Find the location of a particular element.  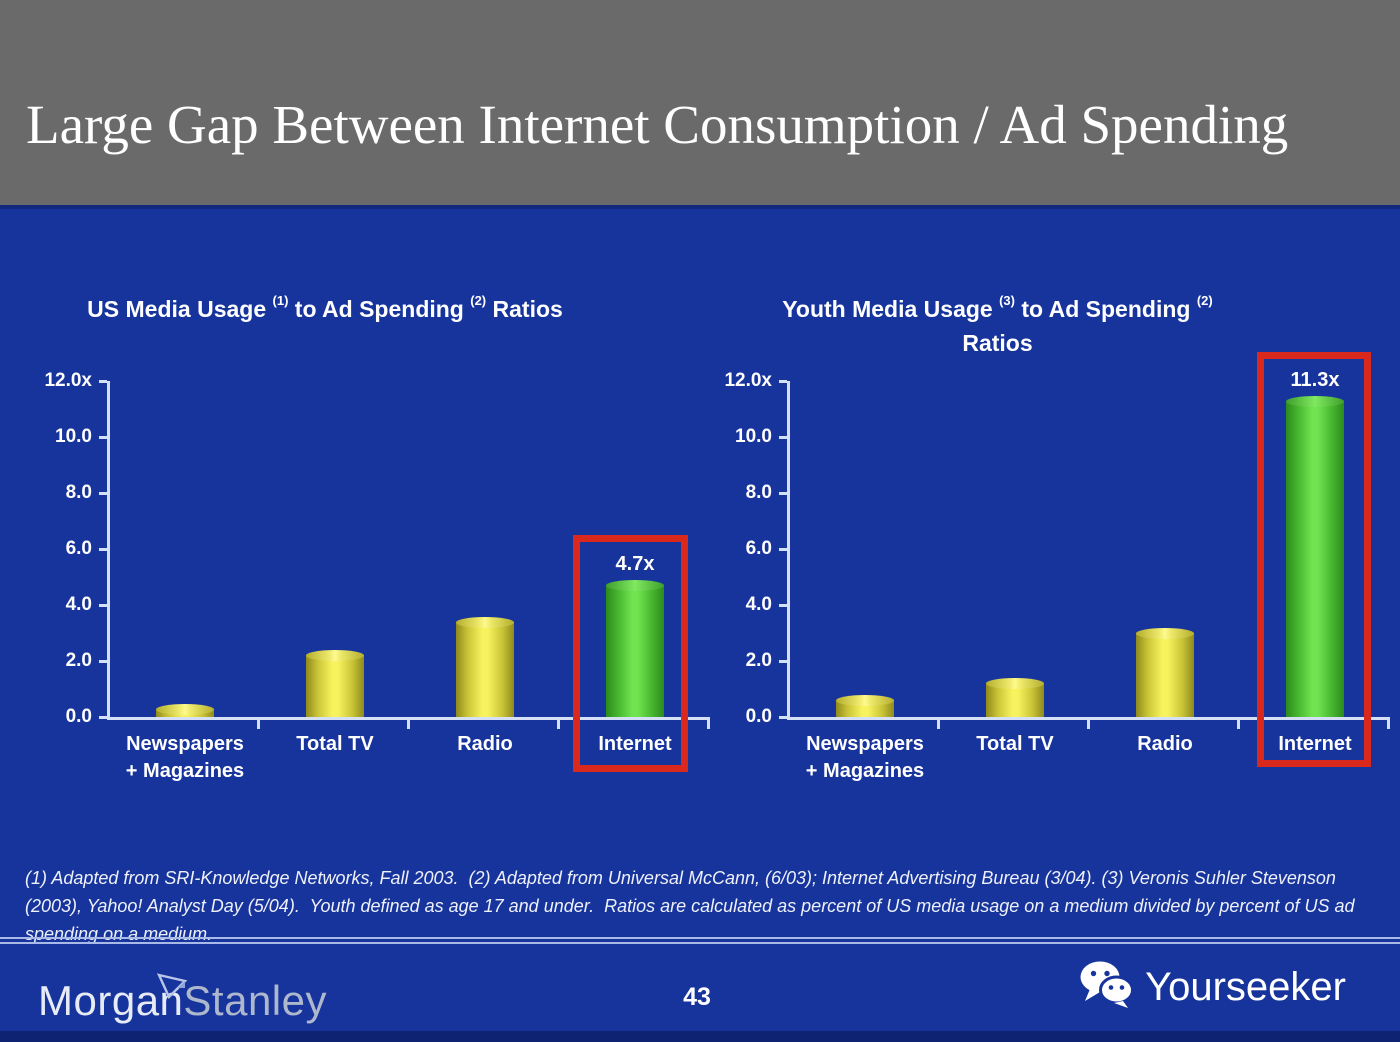

chart-title-line: Ratios is located at coordinates (997, 343).